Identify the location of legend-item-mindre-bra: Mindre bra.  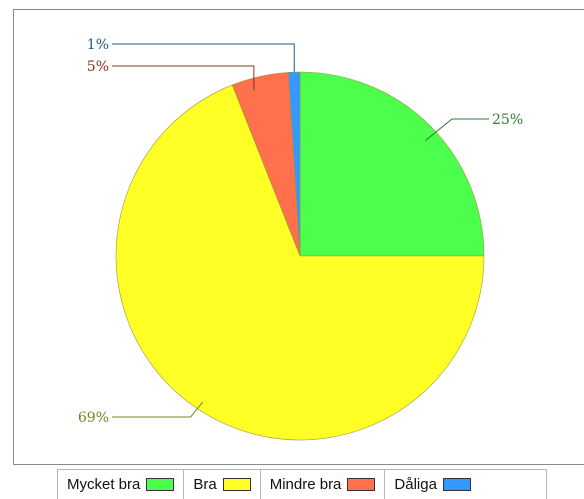
(323, 484).